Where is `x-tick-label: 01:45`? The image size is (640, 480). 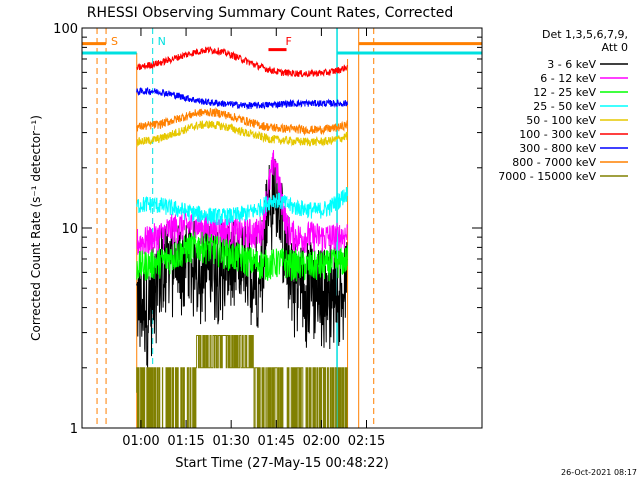
x-tick-label: 01:45 is located at coordinates (276, 441).